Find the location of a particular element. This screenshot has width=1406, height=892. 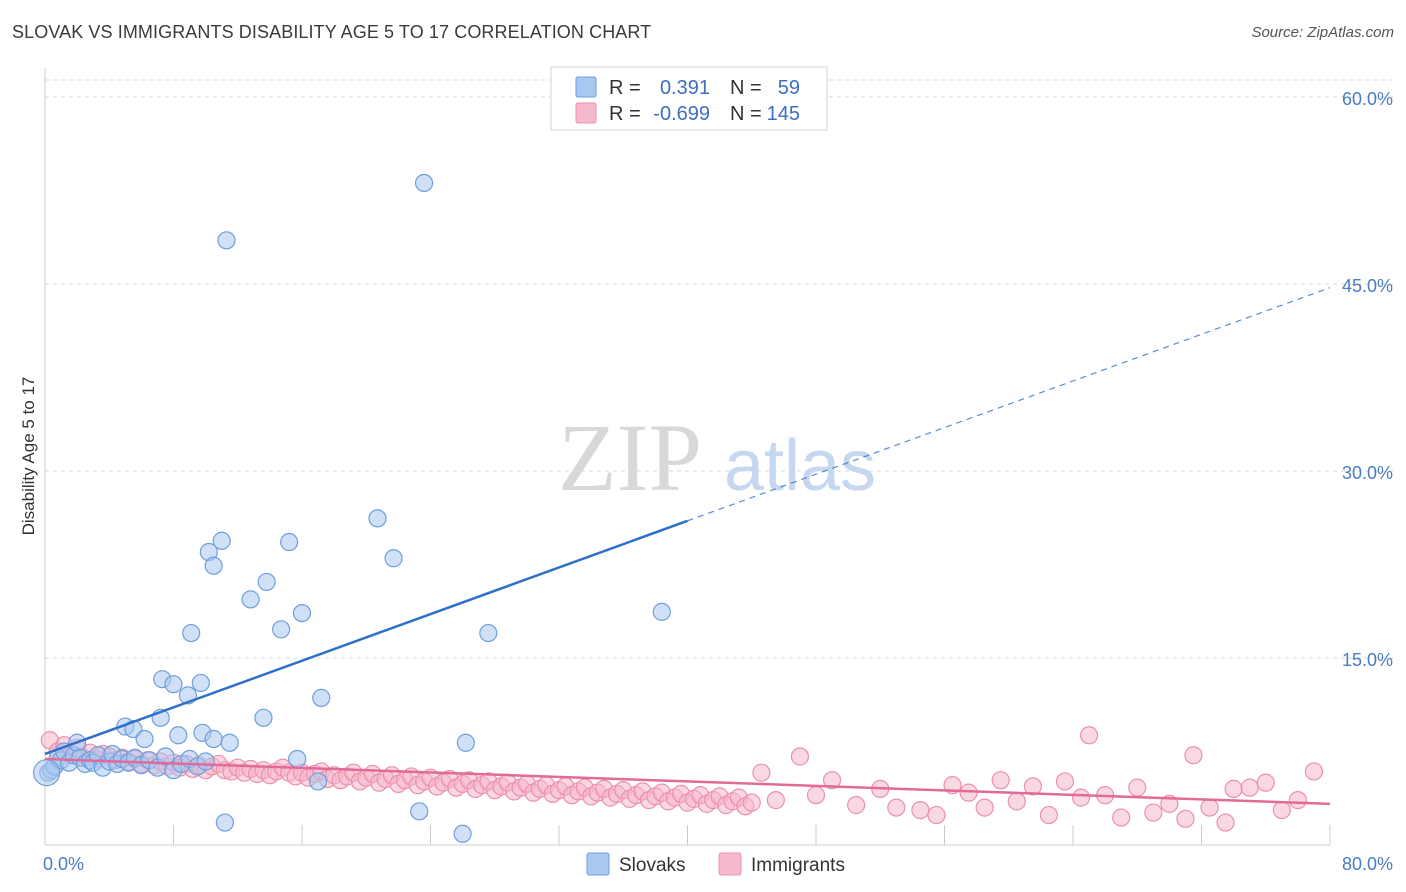

x-tick-label-max: 80.0% is located at coordinates (1367, 864).